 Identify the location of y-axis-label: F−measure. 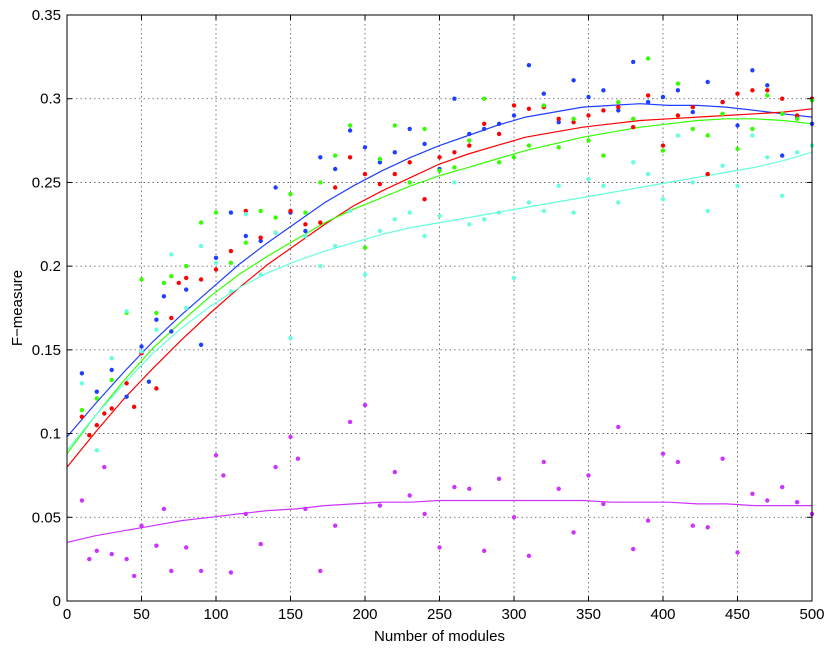
(17, 308).